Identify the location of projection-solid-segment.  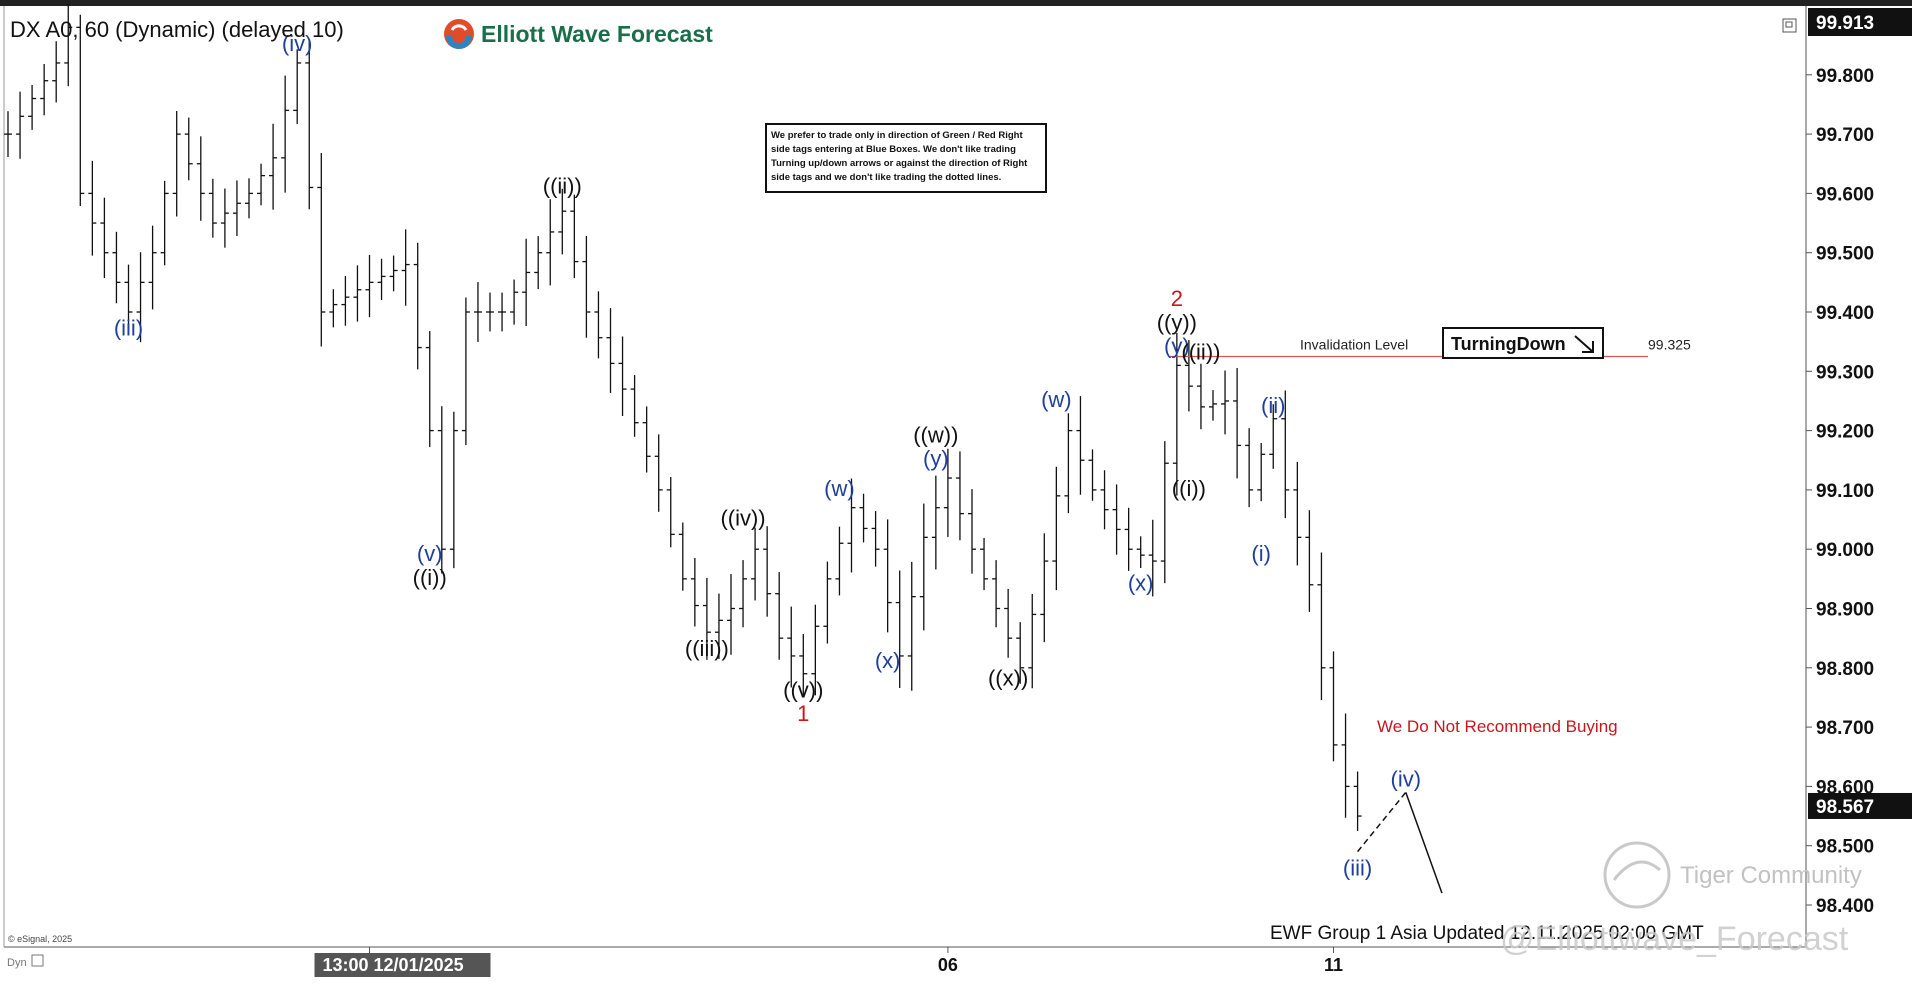
(1424, 843).